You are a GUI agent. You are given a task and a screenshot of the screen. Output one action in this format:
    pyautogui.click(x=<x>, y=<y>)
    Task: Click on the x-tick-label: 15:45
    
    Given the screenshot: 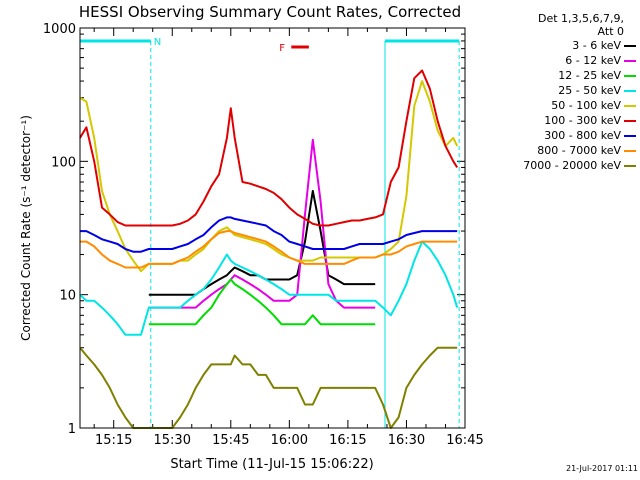 What is the action you would take?
    pyautogui.click(x=230, y=440)
    